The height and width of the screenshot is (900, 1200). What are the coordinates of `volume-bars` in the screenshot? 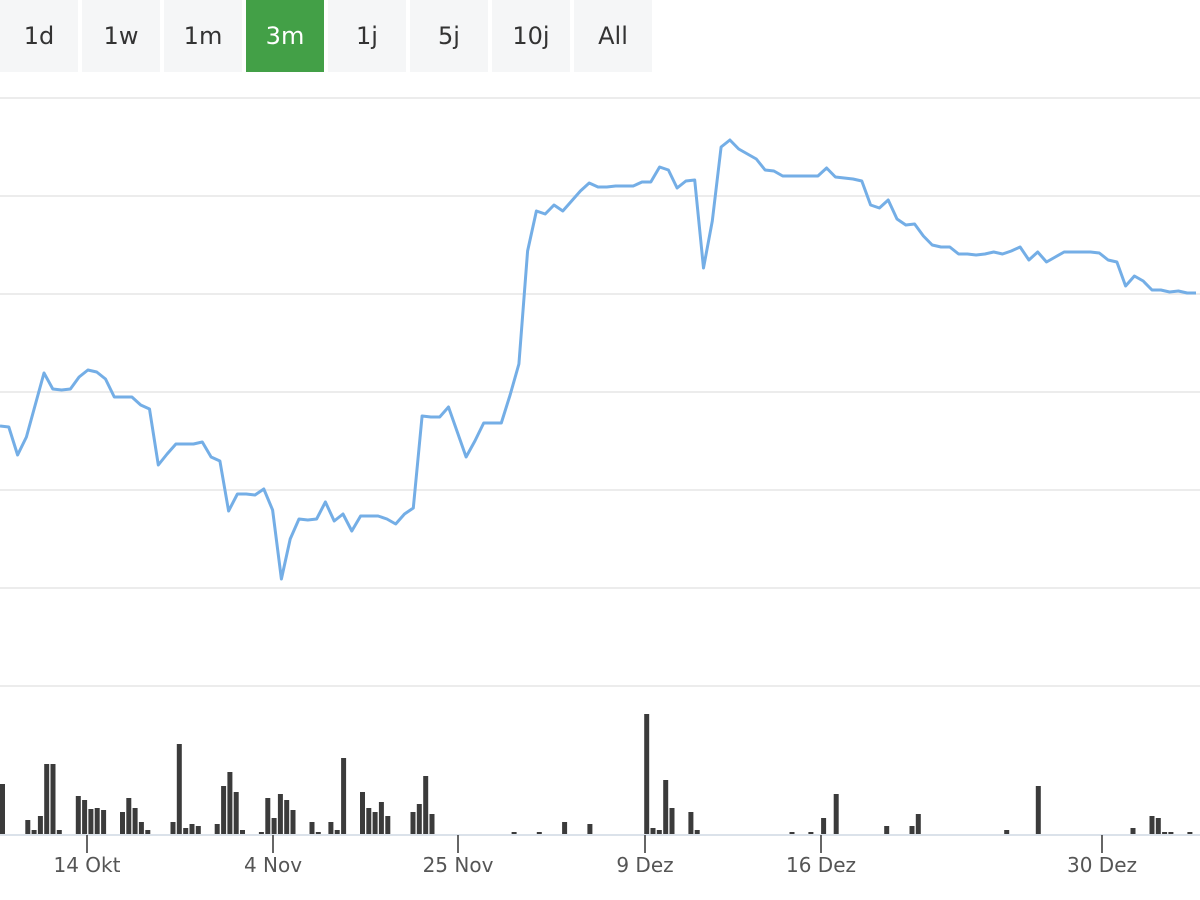 It's located at (596, 774).